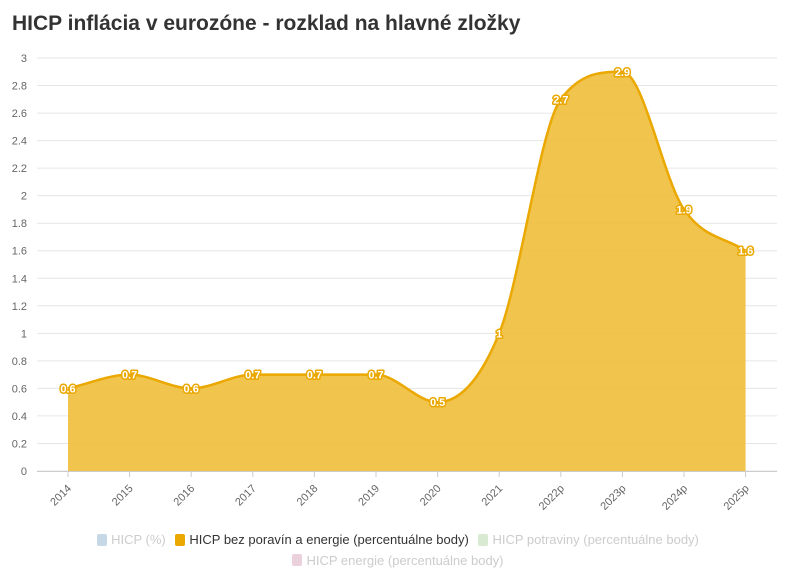 This screenshot has height=575, width=796. Describe the element at coordinates (24, 334) in the screenshot. I see `y-tick-label: 1` at that location.